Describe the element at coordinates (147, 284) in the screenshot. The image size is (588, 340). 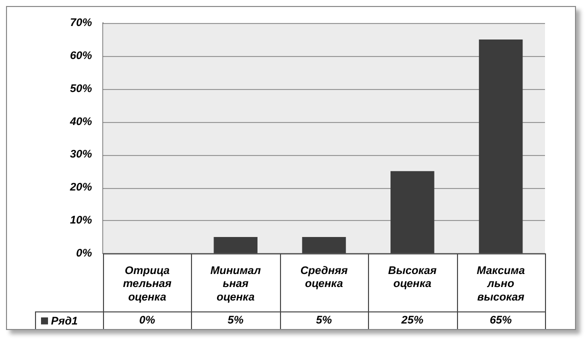
I see `x-tick-label: Отрица тельная оценка` at that location.